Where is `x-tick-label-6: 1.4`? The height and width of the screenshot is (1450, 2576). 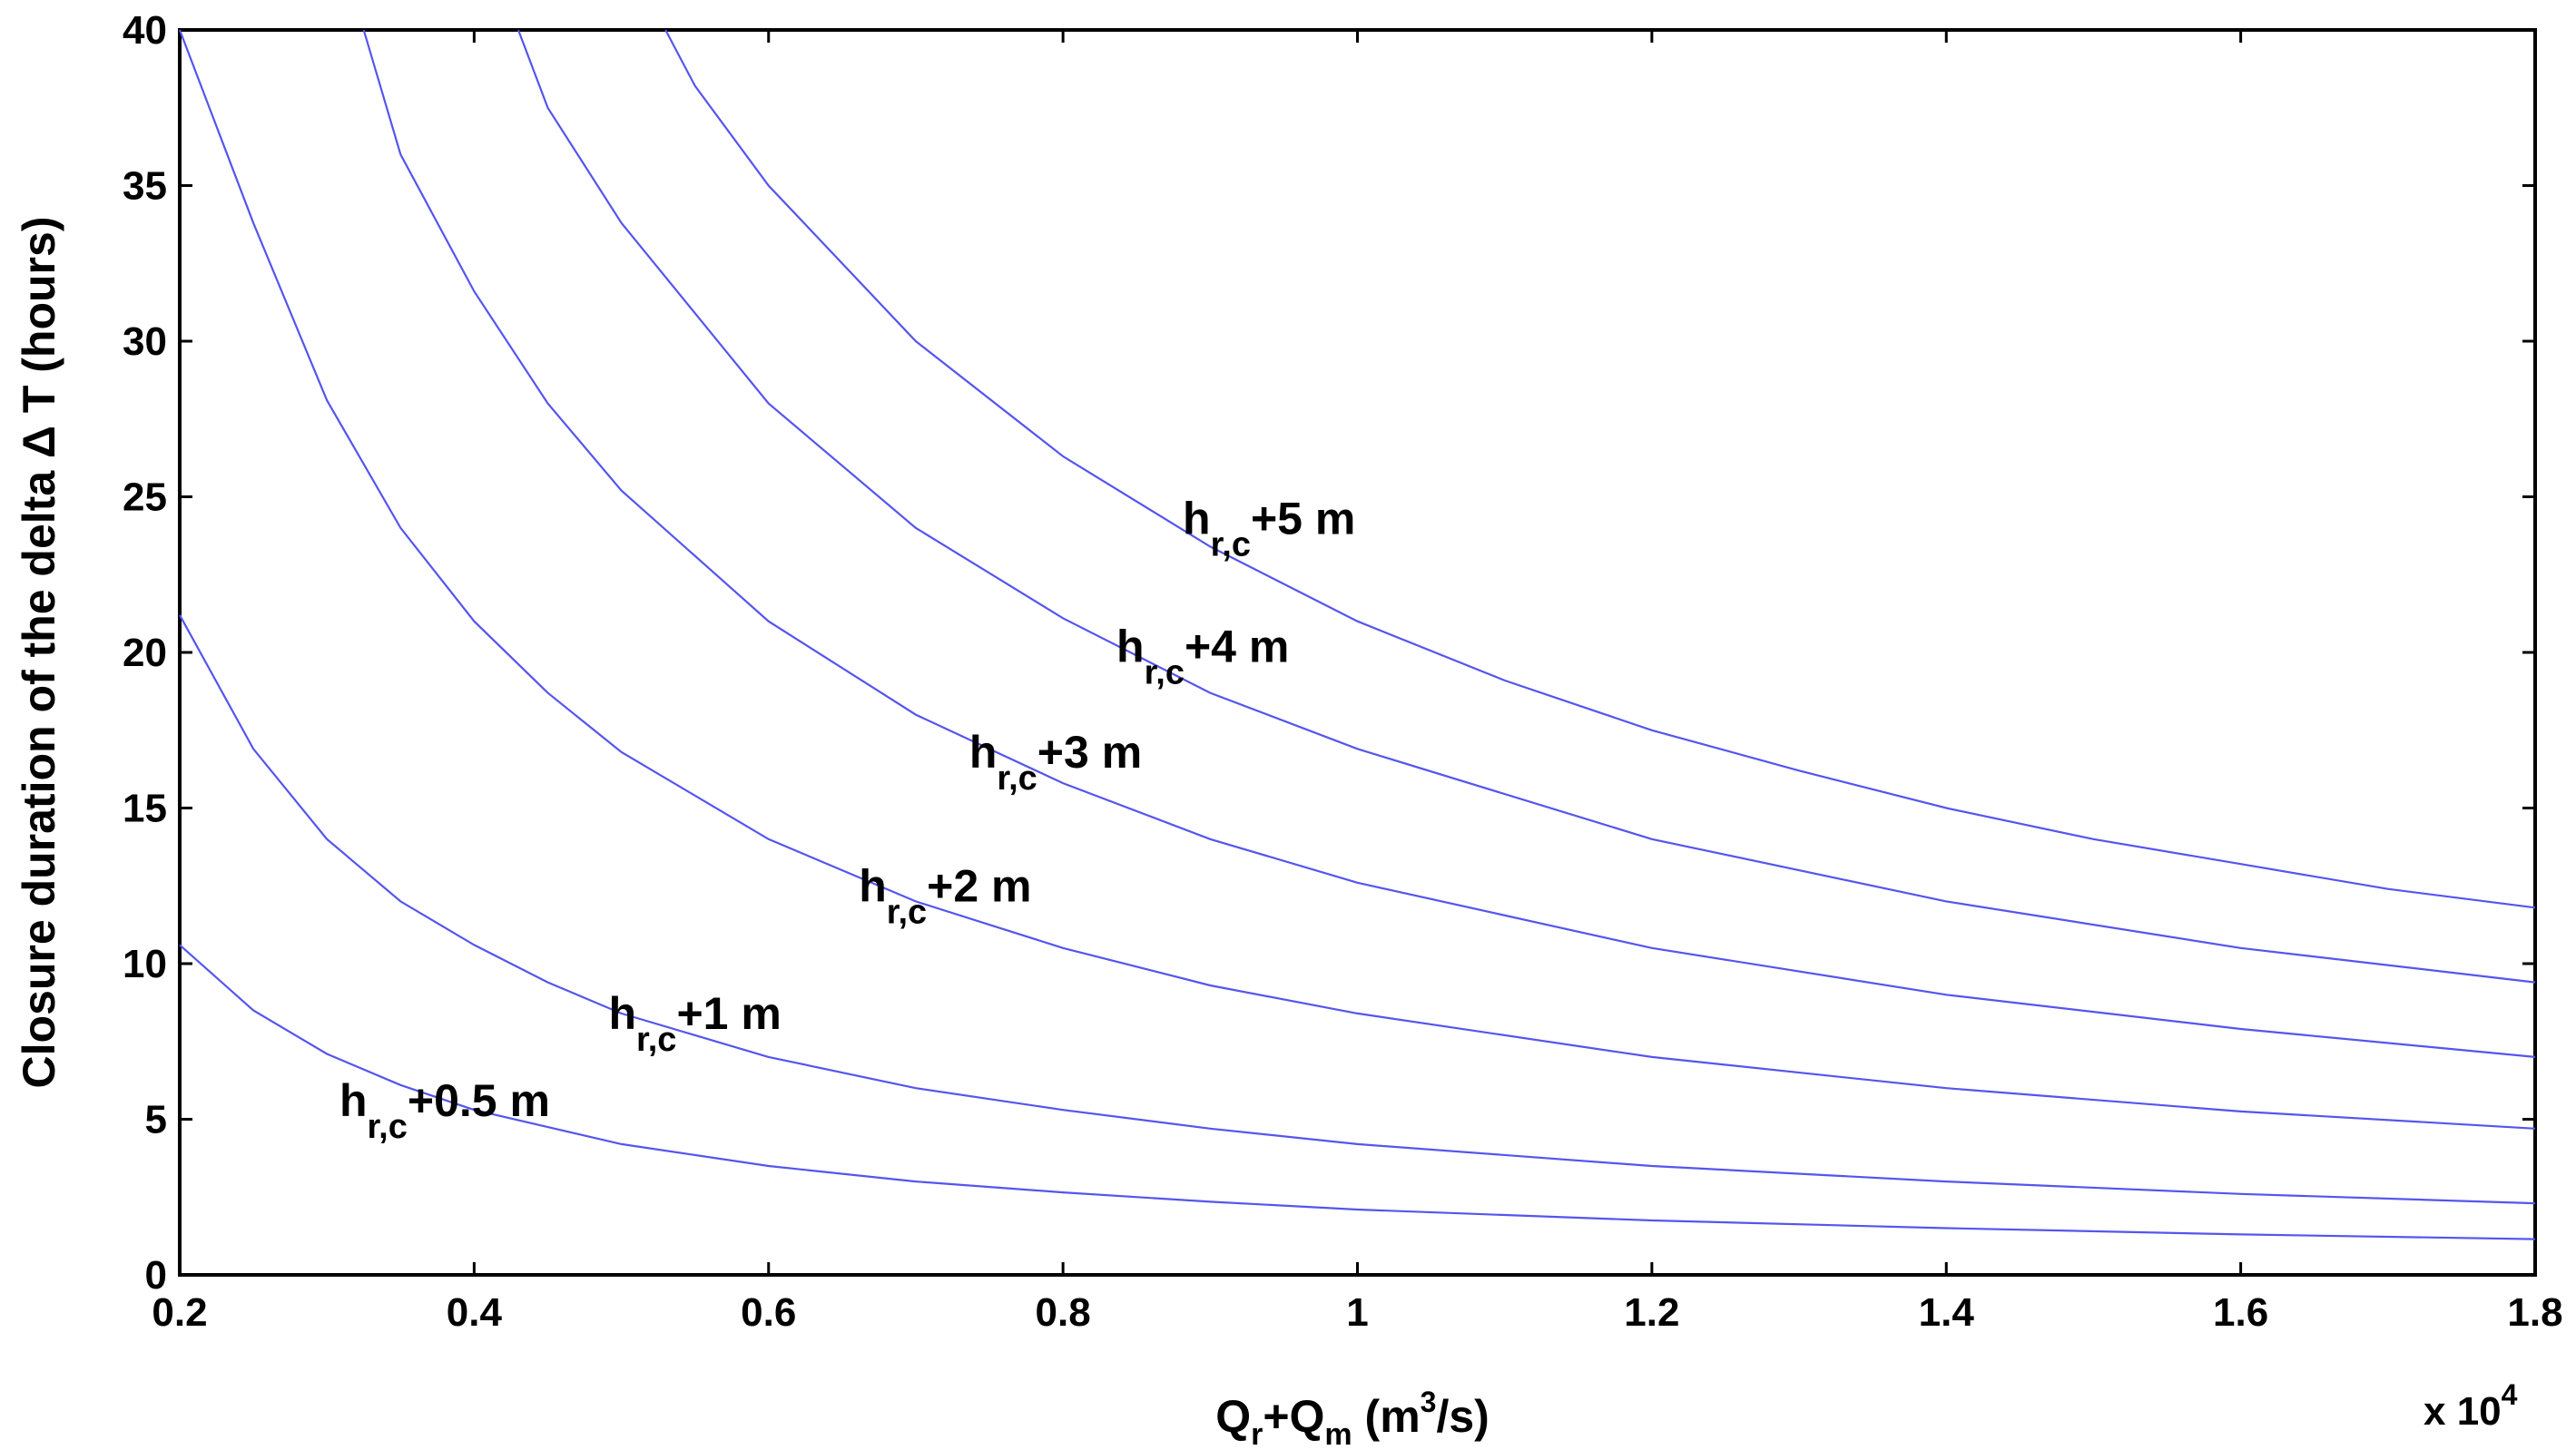 x-tick-label-6: 1.4 is located at coordinates (1947, 1312).